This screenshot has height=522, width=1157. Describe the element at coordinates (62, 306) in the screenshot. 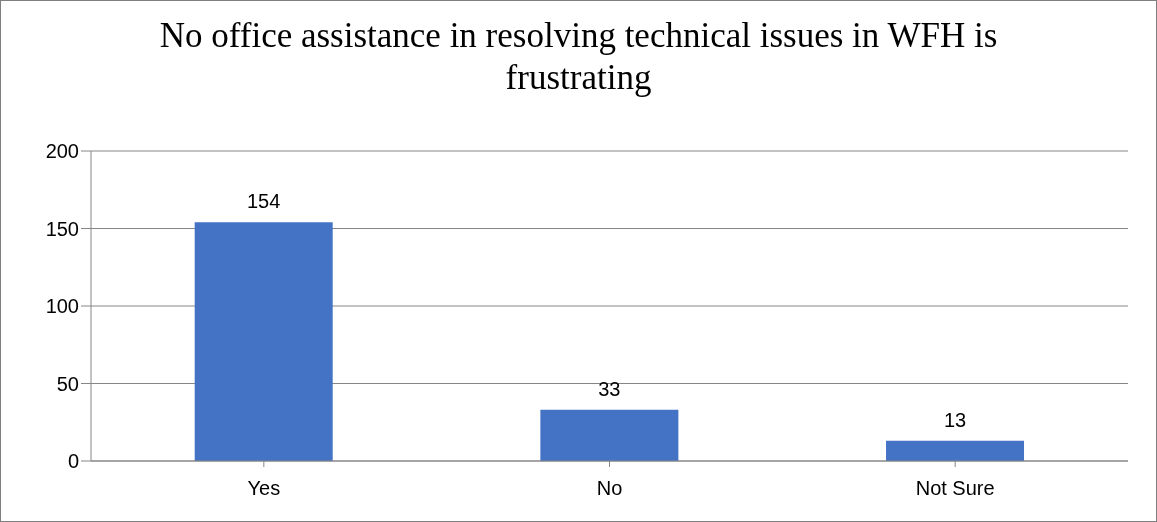

I see `y-tick-label: 100` at that location.